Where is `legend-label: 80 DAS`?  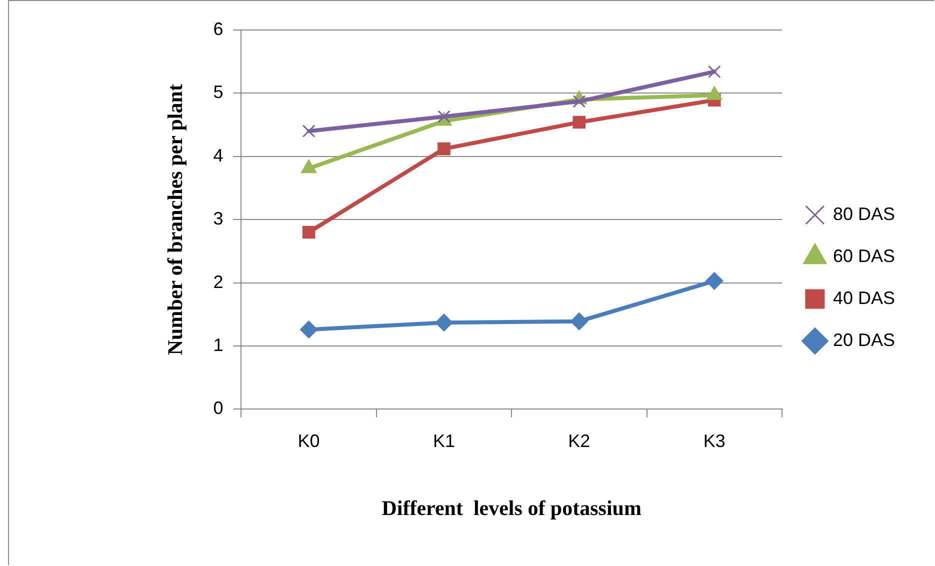 legend-label: 80 DAS is located at coordinates (864, 214).